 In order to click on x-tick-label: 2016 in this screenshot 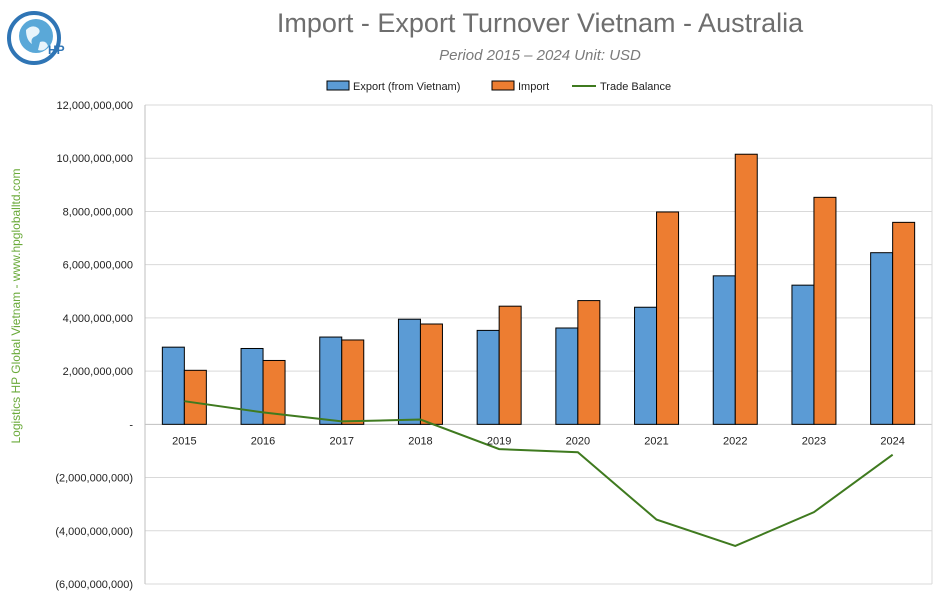, I will do `click(263, 441)`.